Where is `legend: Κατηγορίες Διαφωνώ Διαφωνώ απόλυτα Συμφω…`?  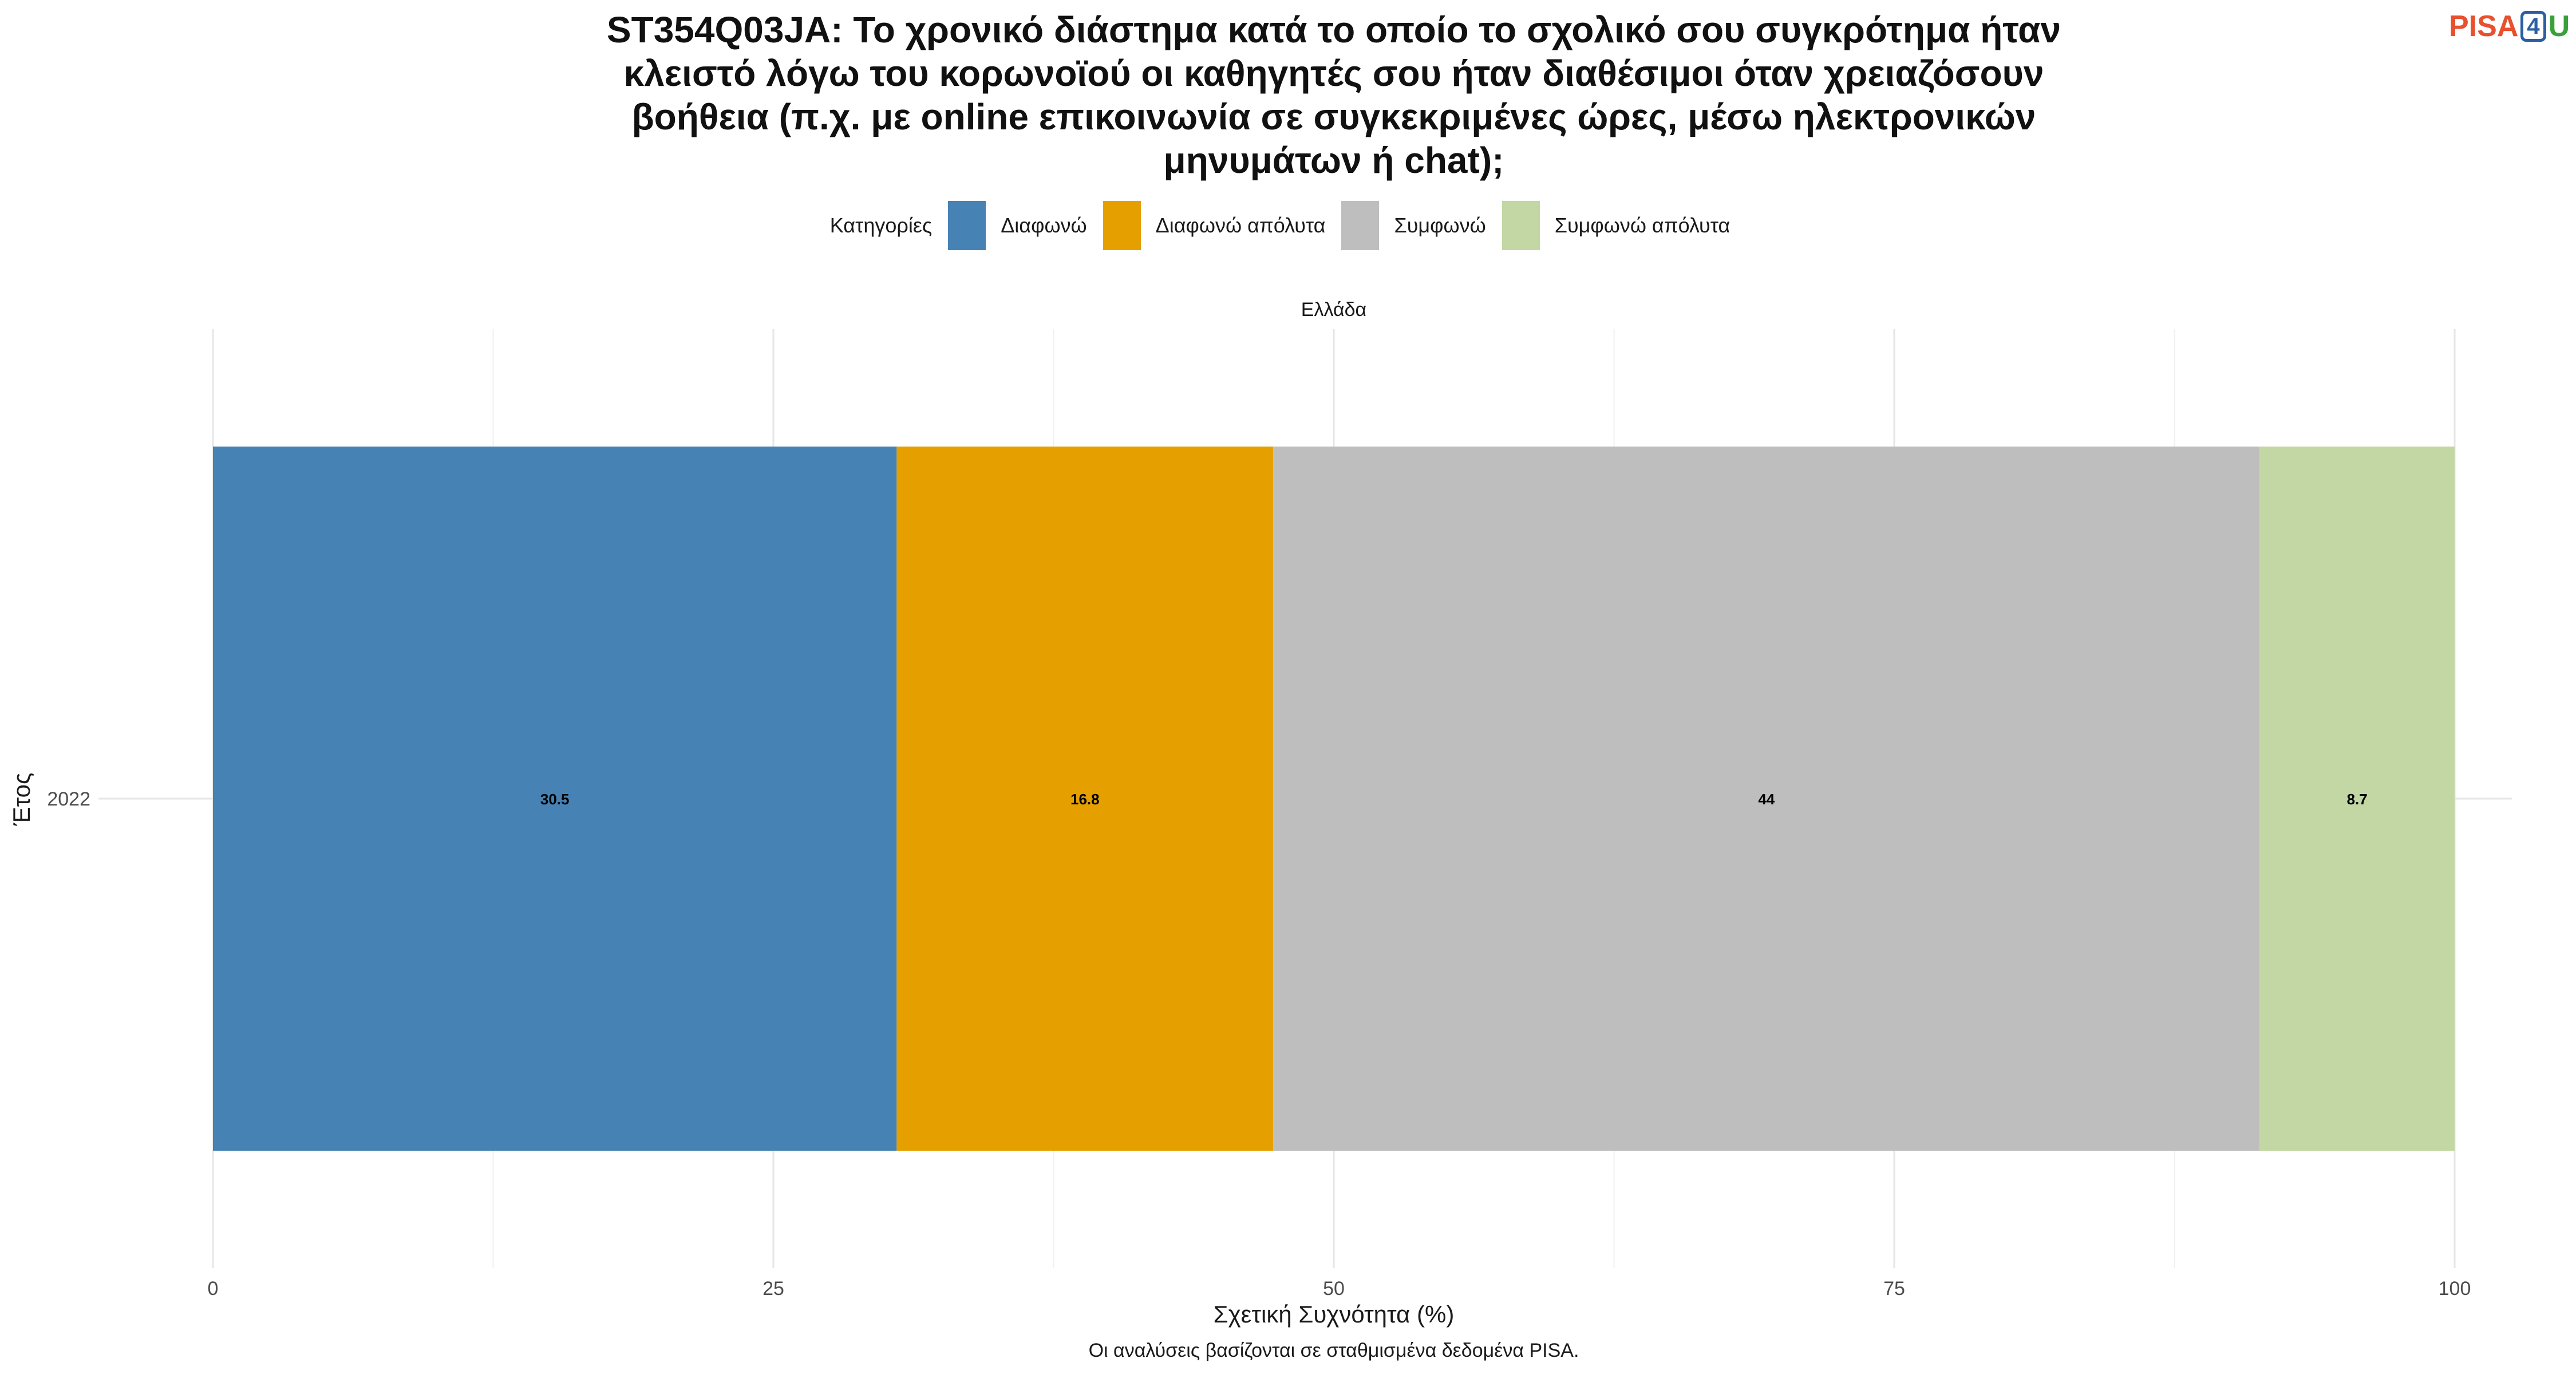
legend: Κατηγορίες Διαφωνώ Διαφωνώ απόλυτα Συμφω… is located at coordinates (1288, 226).